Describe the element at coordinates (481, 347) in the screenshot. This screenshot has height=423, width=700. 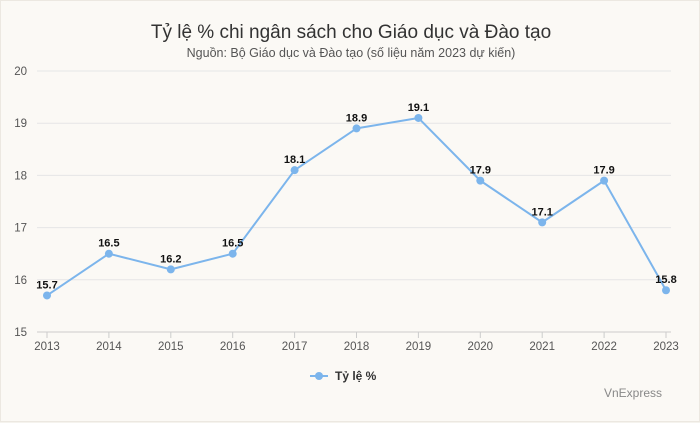
I see `x-tick-label: 2020` at that location.